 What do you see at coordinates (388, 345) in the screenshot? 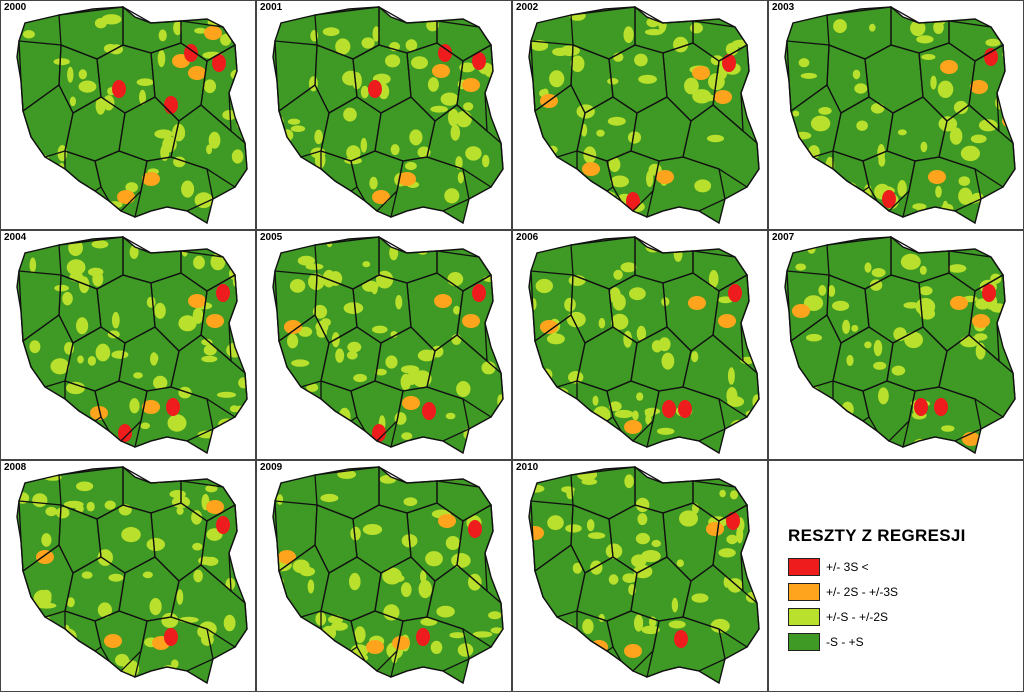
I see `country-fill` at bounding box center [388, 345].